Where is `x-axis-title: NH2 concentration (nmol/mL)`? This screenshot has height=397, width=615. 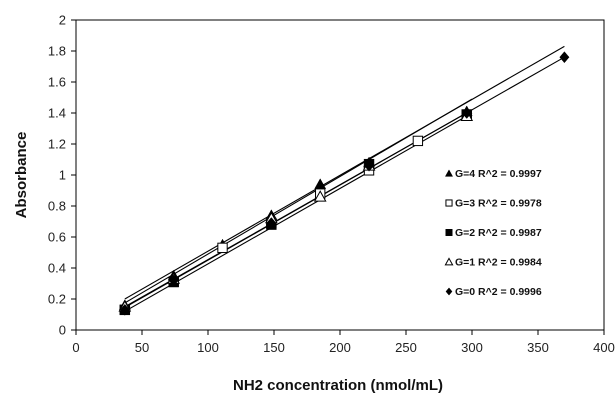 x-axis-title: NH2 concentration (nmol/mL) is located at coordinates (338, 385).